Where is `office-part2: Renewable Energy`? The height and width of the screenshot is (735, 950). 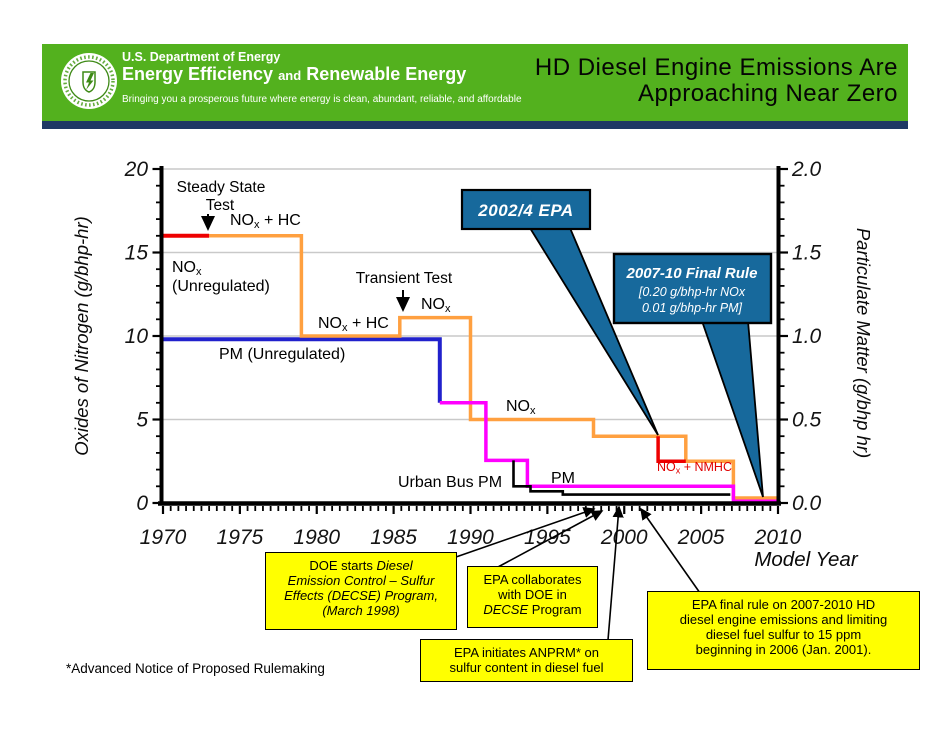 office-part2: Renewable Energy is located at coordinates (386, 74).